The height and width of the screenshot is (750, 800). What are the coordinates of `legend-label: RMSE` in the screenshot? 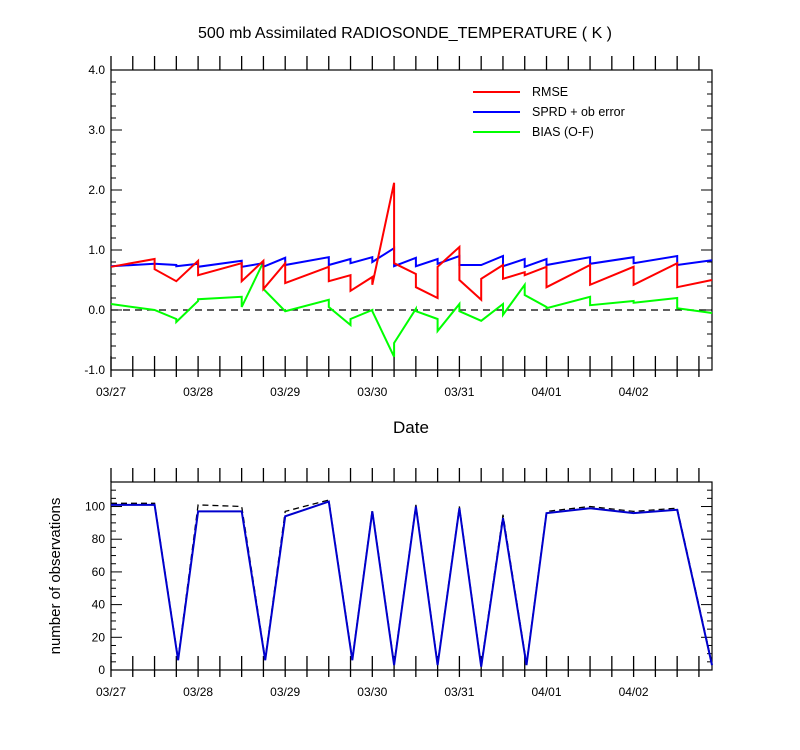 It's located at (550, 92).